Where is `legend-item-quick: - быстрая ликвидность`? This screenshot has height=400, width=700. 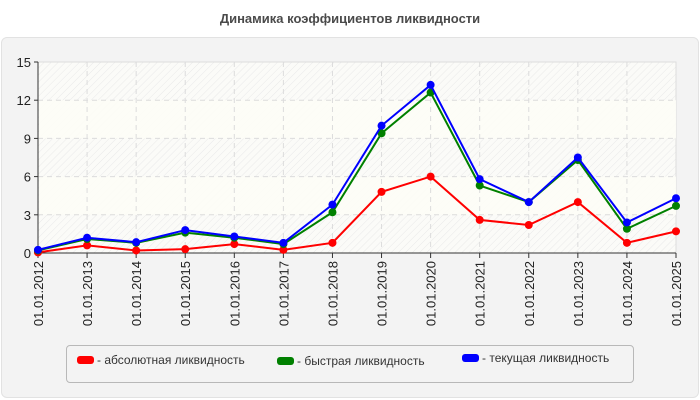
legend-item-quick: - быстрая ликвидность is located at coordinates (351, 361).